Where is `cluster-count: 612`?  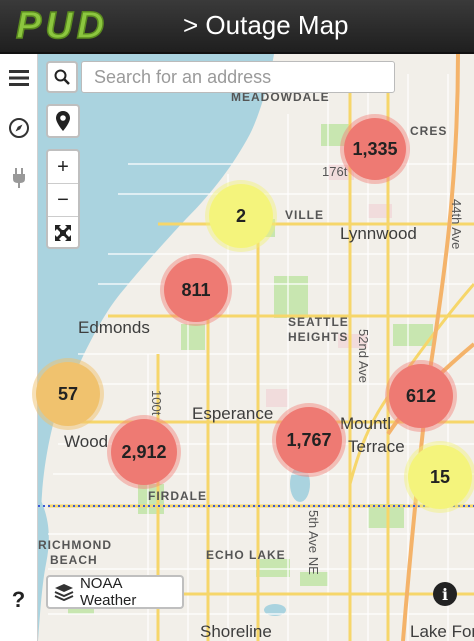
cluster-count: 612 is located at coordinates (421, 396).